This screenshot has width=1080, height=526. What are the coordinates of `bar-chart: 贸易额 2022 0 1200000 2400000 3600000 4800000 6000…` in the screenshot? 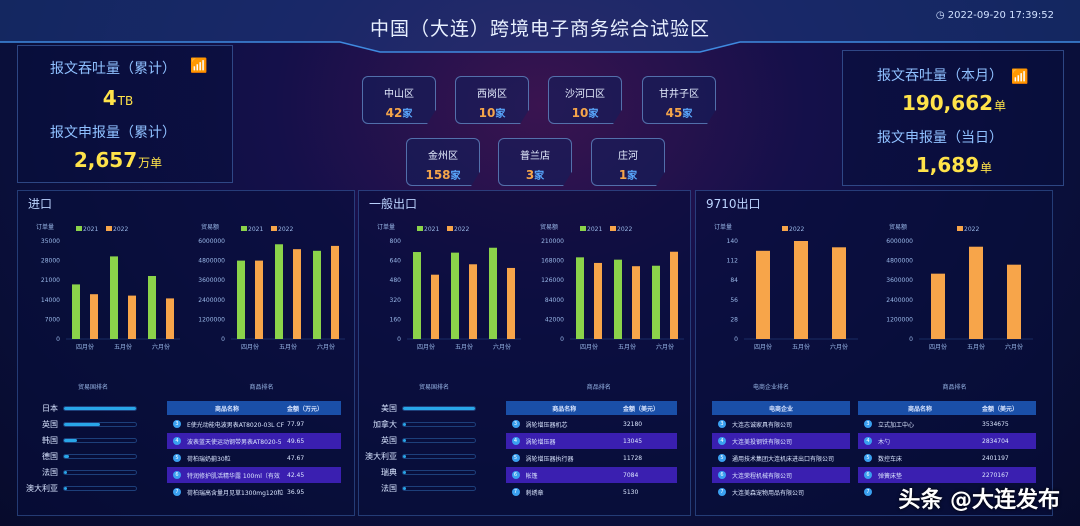 It's located at (959, 287).